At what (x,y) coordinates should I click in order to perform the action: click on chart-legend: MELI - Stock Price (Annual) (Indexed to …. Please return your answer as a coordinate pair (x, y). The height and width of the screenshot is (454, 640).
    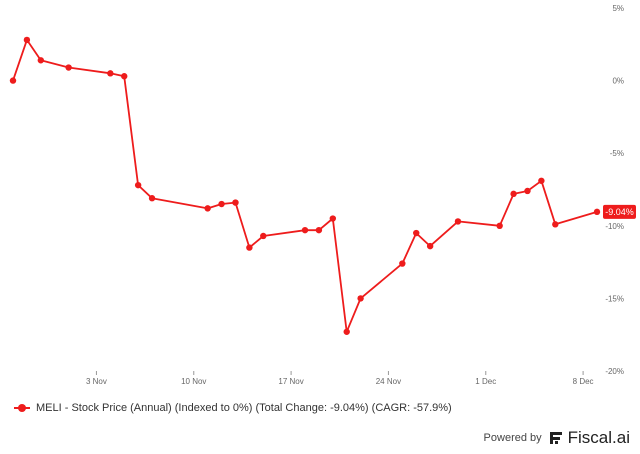
    Looking at the image, I should click on (233, 408).